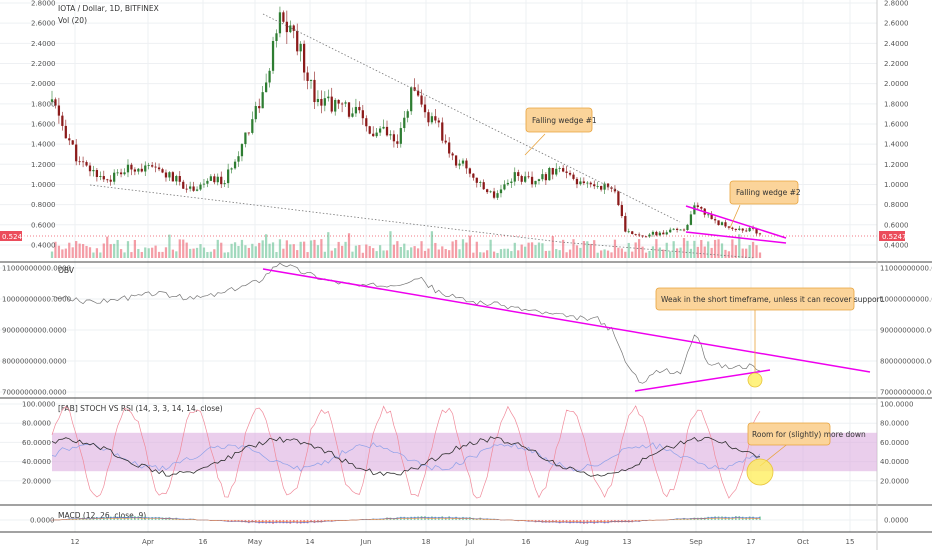 This screenshot has height=550, width=932. What do you see at coordinates (43, 165) in the screenshot?
I see `price-tick-label-left: 1.2000` at bounding box center [43, 165].